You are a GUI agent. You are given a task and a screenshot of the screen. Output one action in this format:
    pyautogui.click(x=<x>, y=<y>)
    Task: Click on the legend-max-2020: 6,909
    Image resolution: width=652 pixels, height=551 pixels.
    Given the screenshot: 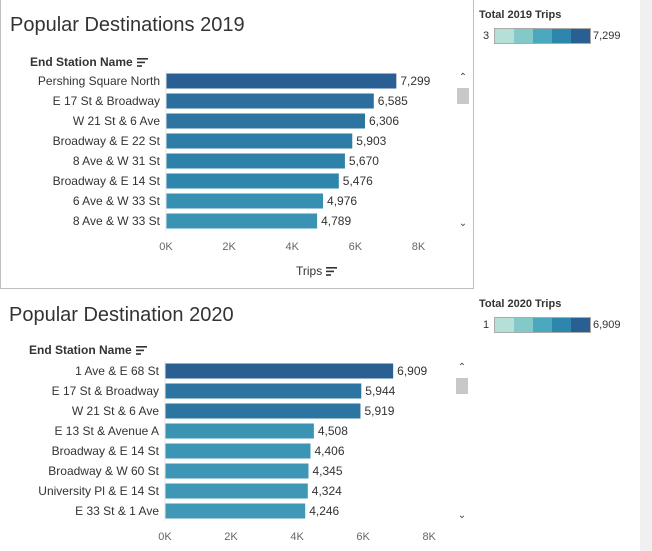 What is the action you would take?
    pyautogui.click(x=607, y=325)
    